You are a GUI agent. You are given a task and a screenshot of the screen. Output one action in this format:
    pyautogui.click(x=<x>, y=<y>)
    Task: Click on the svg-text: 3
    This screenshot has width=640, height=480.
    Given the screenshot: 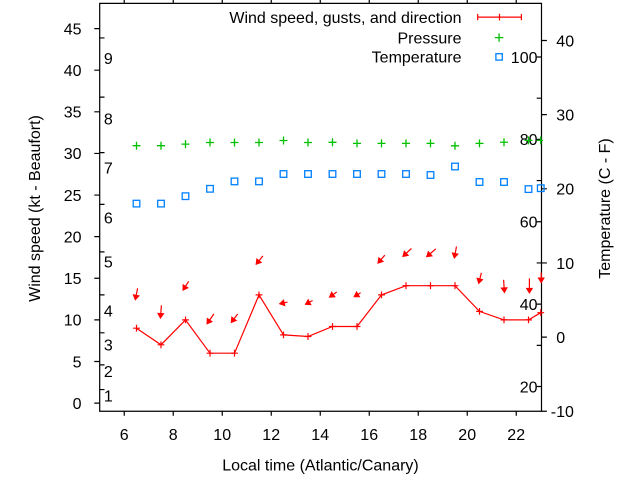 What is the action you would take?
    pyautogui.click(x=108, y=345)
    